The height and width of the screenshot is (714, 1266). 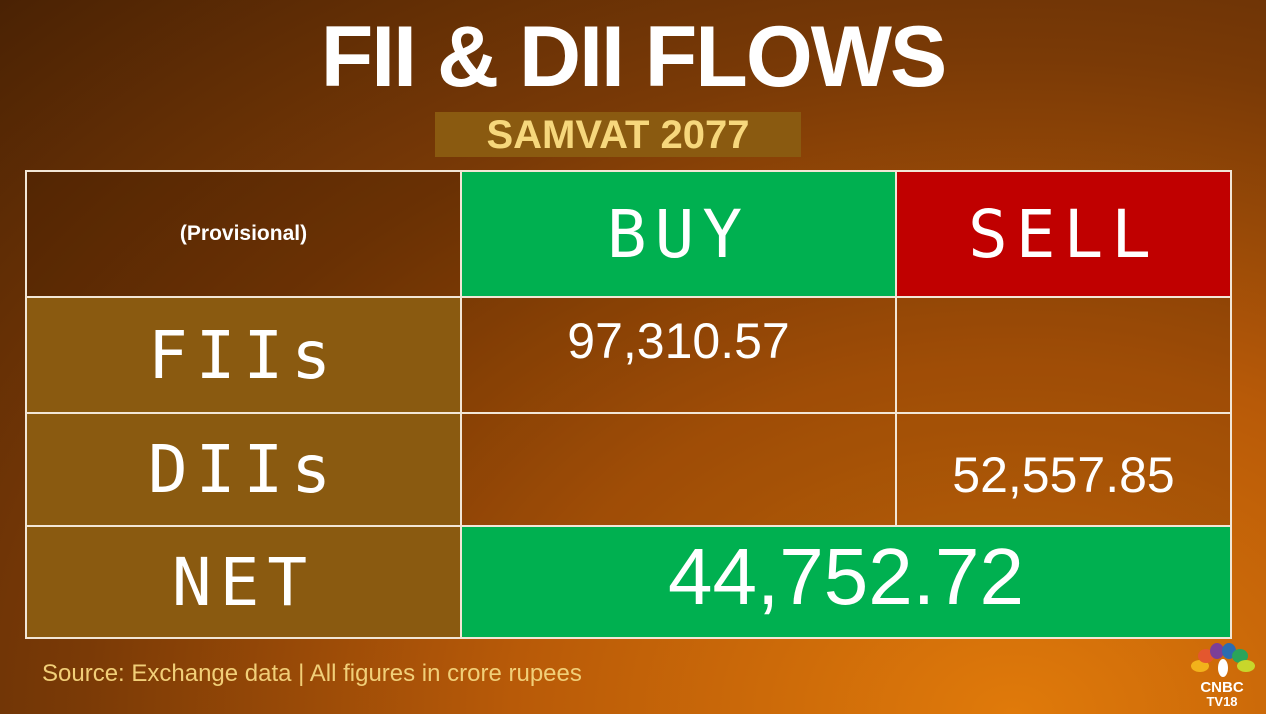 I want to click on row-label: FIIs, so click(x=243, y=355).